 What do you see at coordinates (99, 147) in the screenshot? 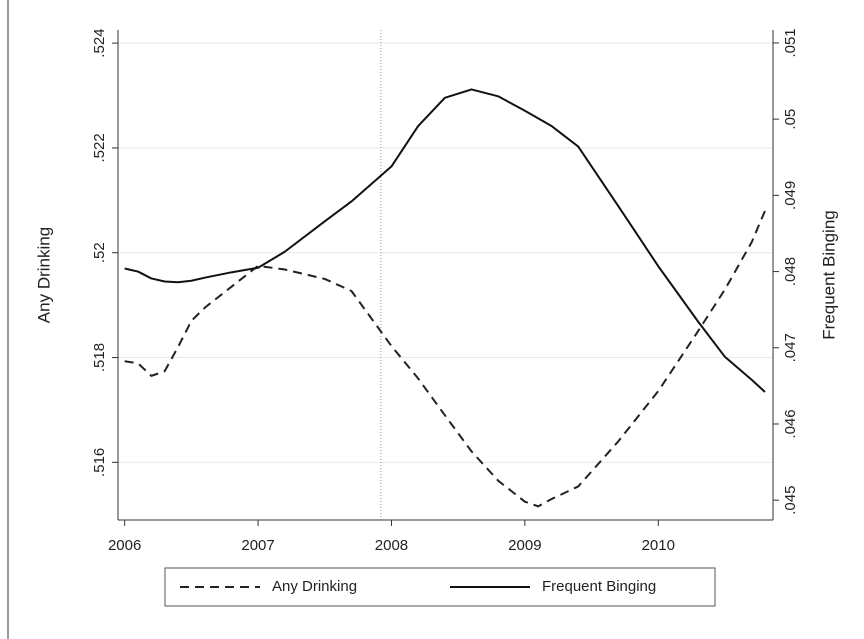
I see `y-tick-label: .522` at bounding box center [99, 147].